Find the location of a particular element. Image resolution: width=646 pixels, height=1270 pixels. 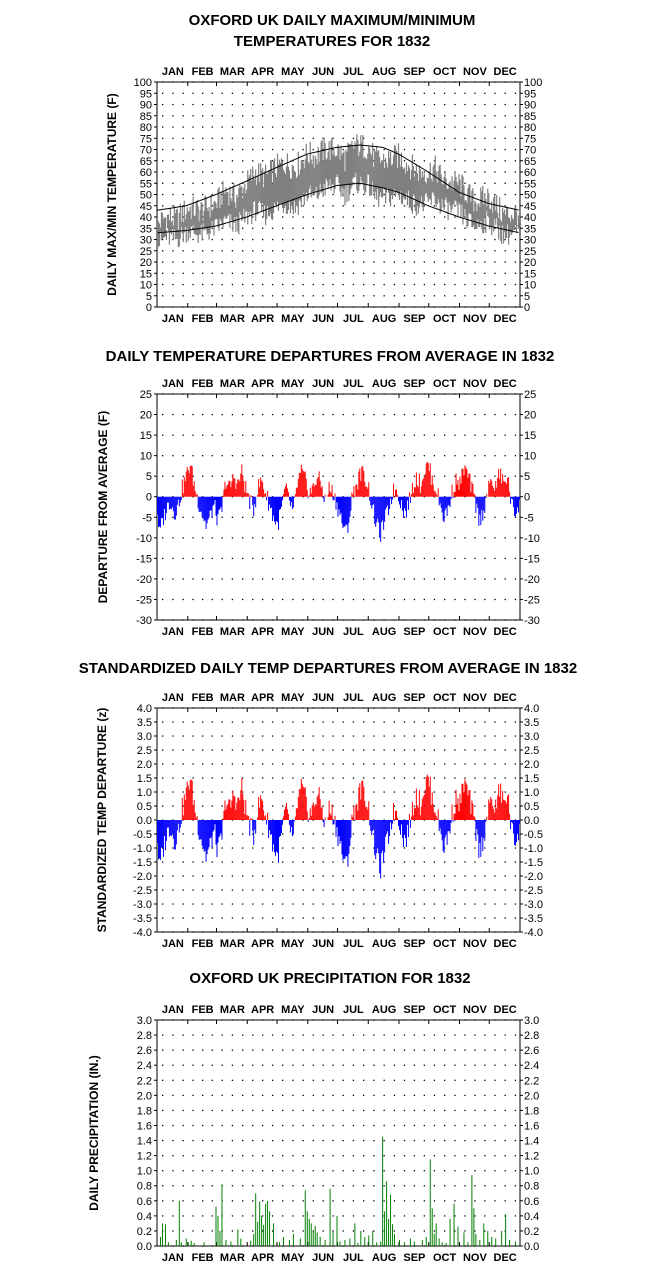

y-tick-label-left: 35 is located at coordinates (146, 229).